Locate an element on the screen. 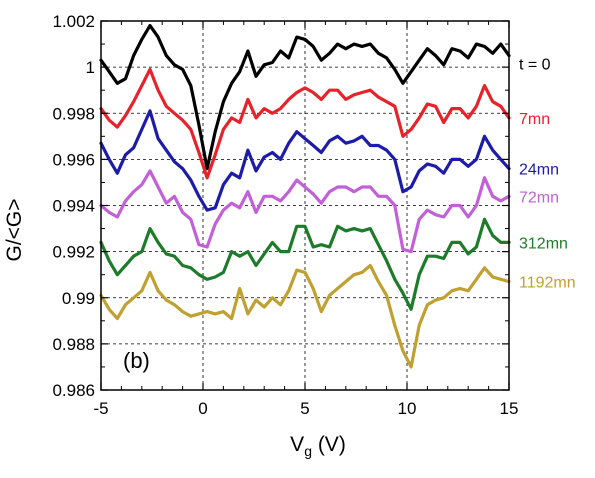 This screenshot has height=478, width=595. series-label: 24mn is located at coordinates (539, 170).